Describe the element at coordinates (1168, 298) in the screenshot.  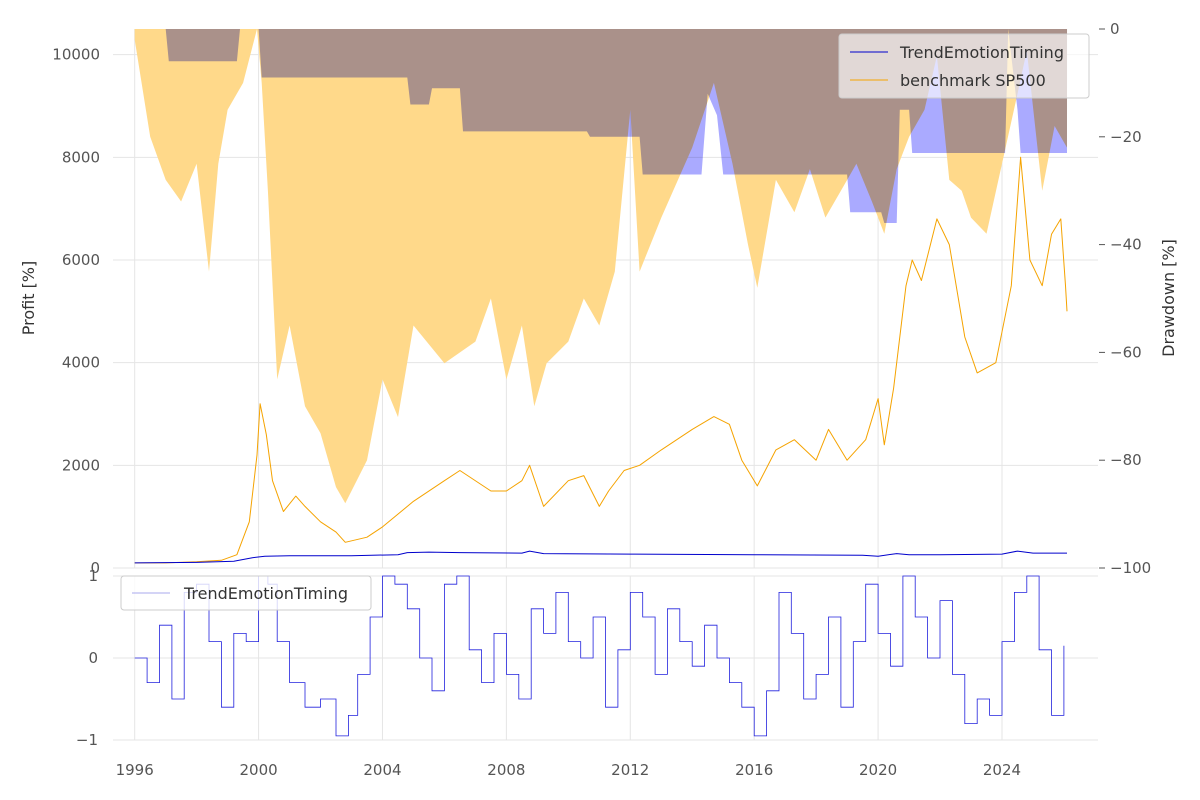
I see `y-axis-label-drawdown: Drawdown [%]` at that location.